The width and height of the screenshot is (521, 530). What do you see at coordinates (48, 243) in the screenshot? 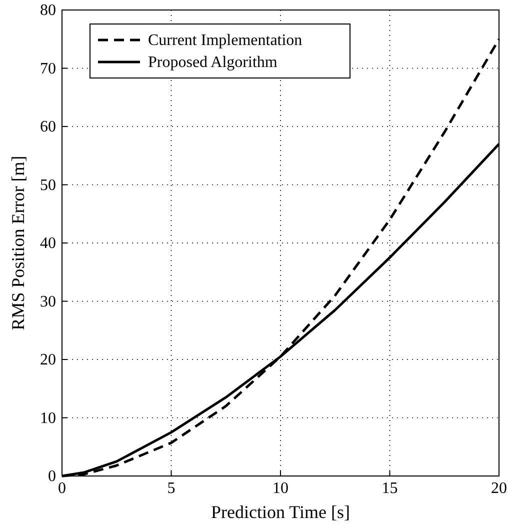
I see `y-tick-label: 40` at bounding box center [48, 243].